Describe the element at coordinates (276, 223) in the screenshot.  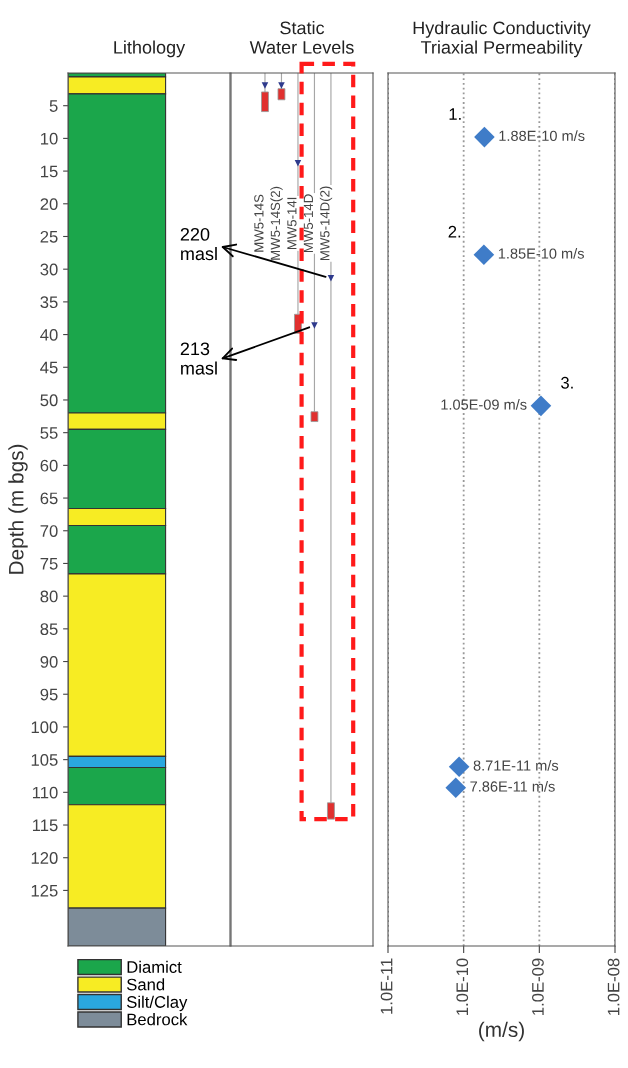
I see `x-tick-label: MW5-14S(2)` at that location.